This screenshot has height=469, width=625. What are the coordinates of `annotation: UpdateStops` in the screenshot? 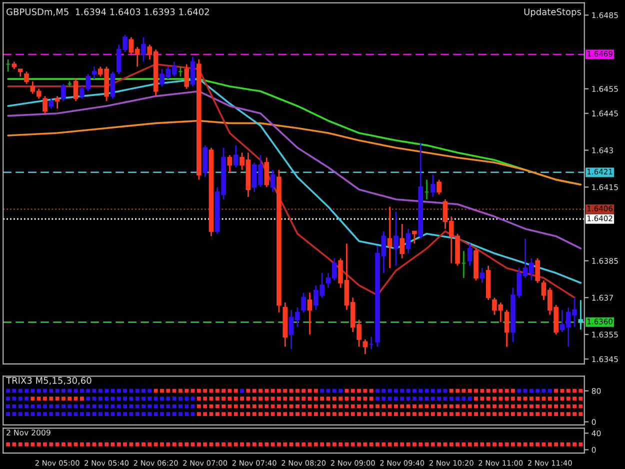 It's located at (553, 12).